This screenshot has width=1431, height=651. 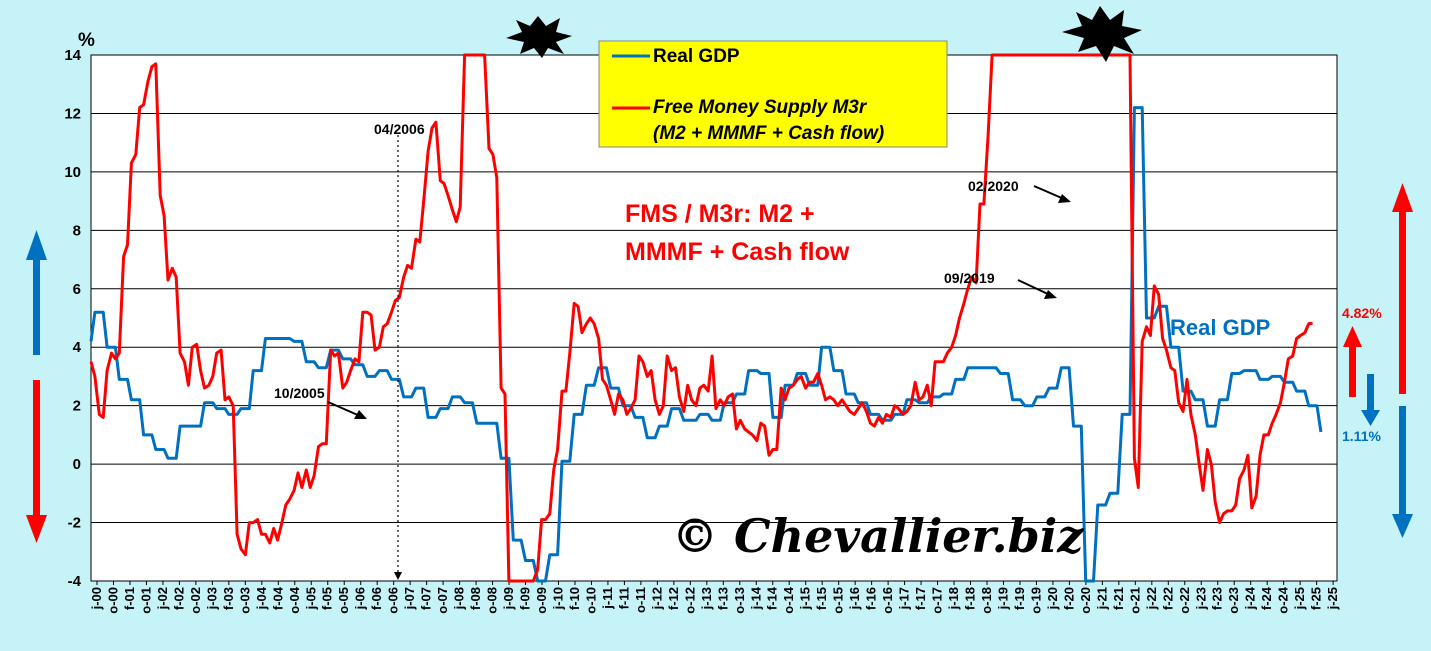 I want to click on x-tick-label: j-11, so click(x=607, y=598).